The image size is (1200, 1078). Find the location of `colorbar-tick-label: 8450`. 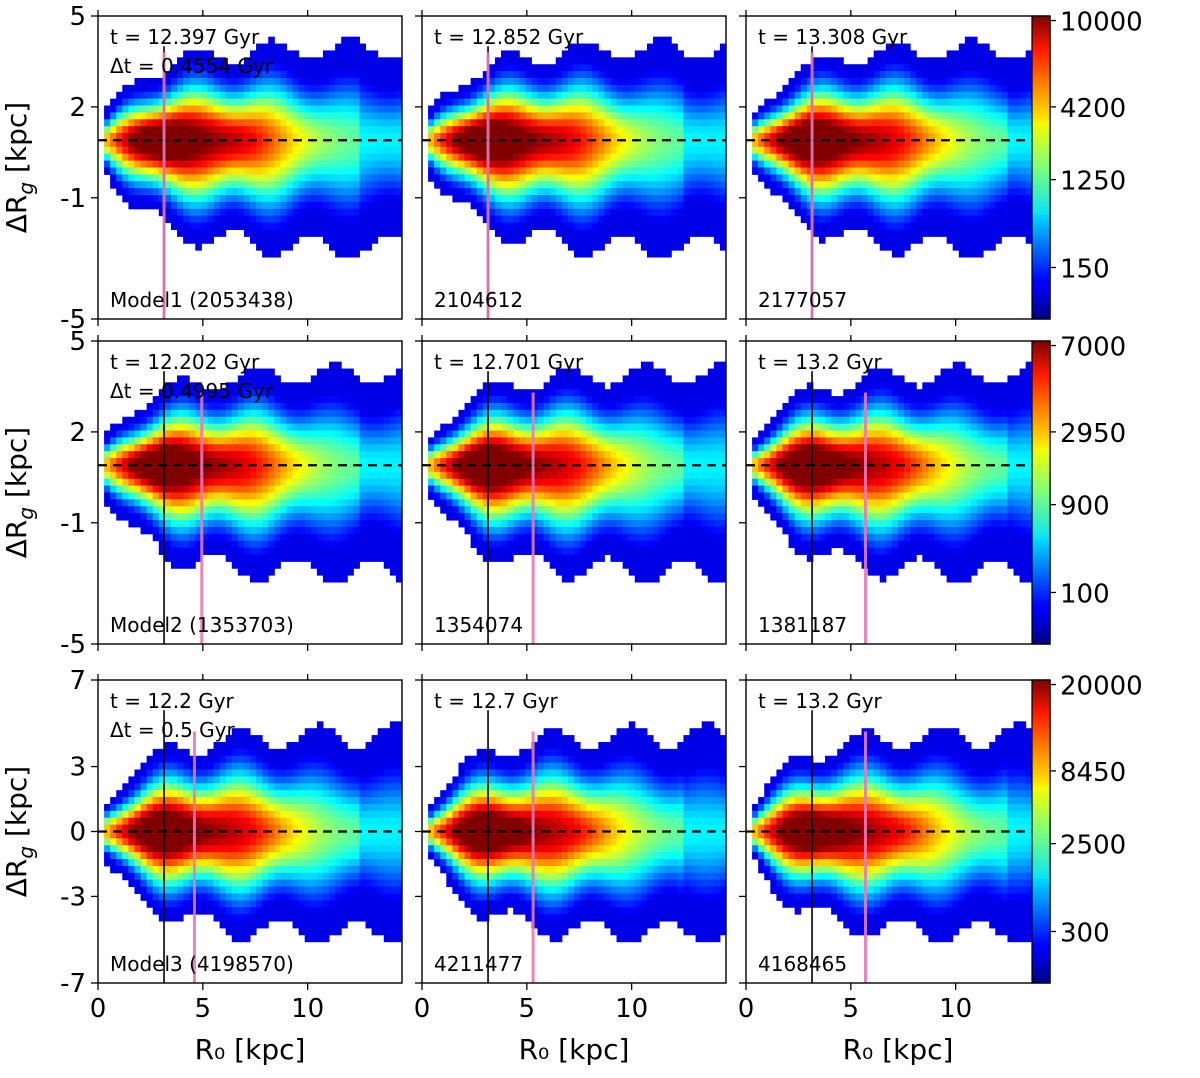

colorbar-tick-label: 8450 is located at coordinates (1093, 773).